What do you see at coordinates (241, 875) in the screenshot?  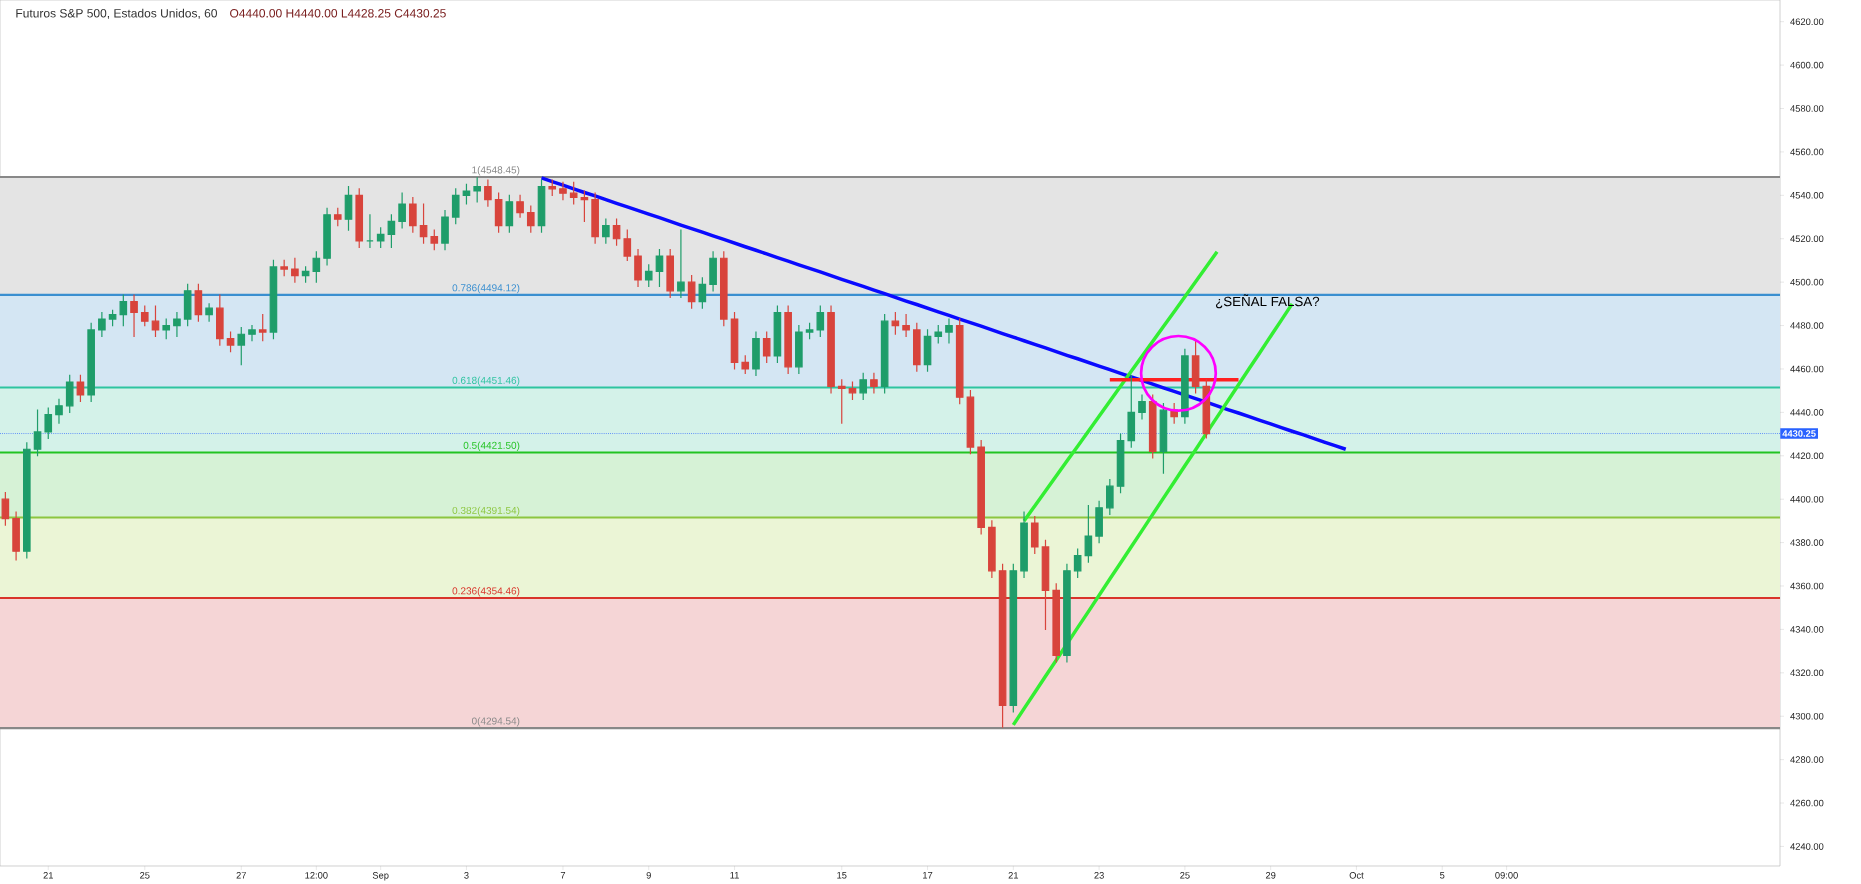 I see `x-tick-label: 27` at bounding box center [241, 875].